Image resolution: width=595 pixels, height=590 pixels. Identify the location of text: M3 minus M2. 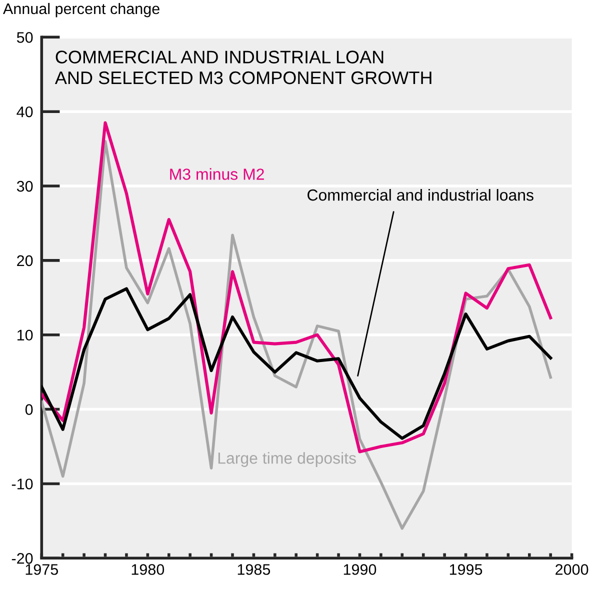
(217, 174).